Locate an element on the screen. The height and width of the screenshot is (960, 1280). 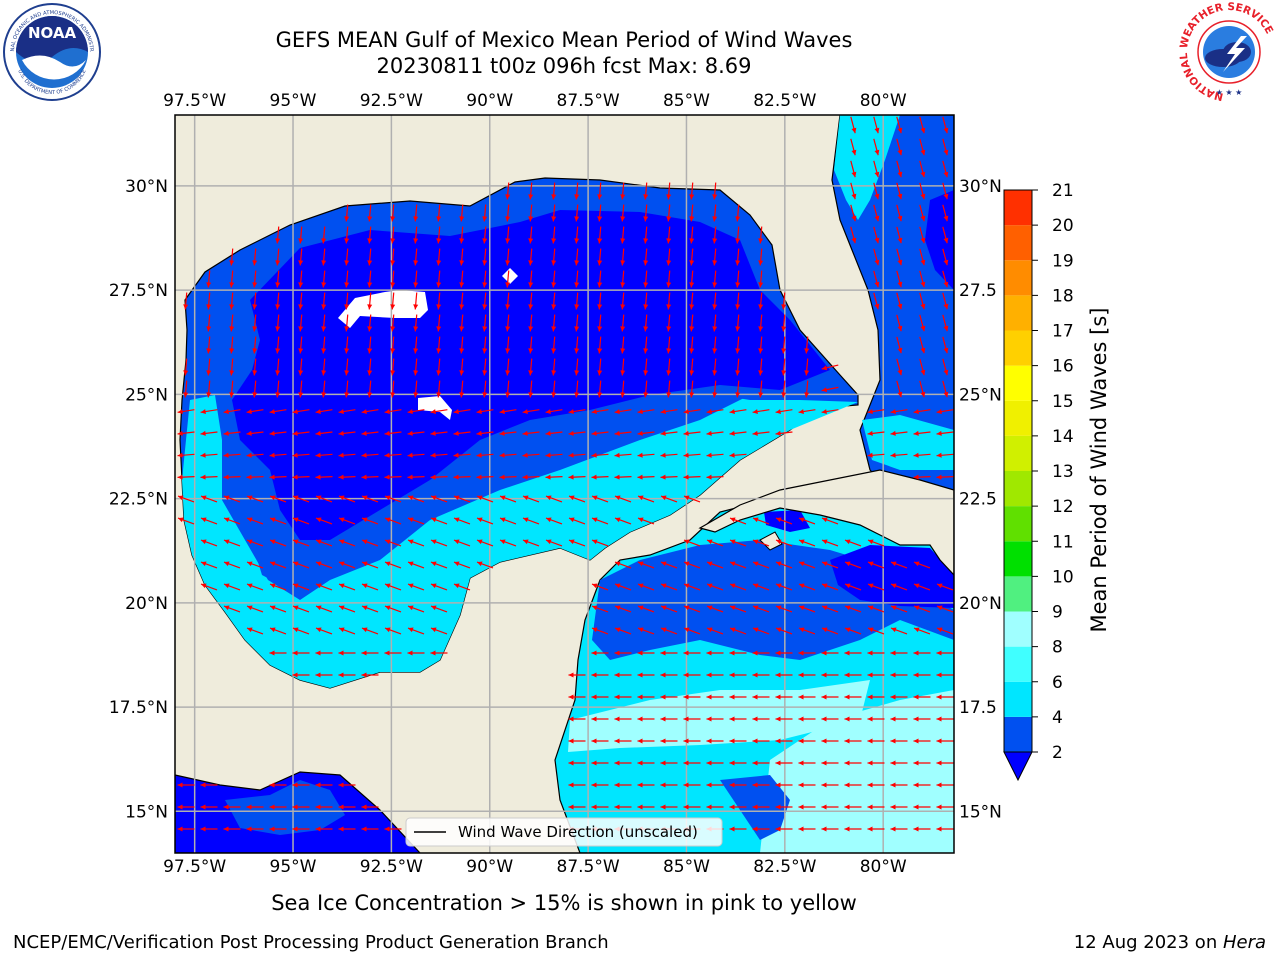
no-data-patch is located at coordinates (510, 276).